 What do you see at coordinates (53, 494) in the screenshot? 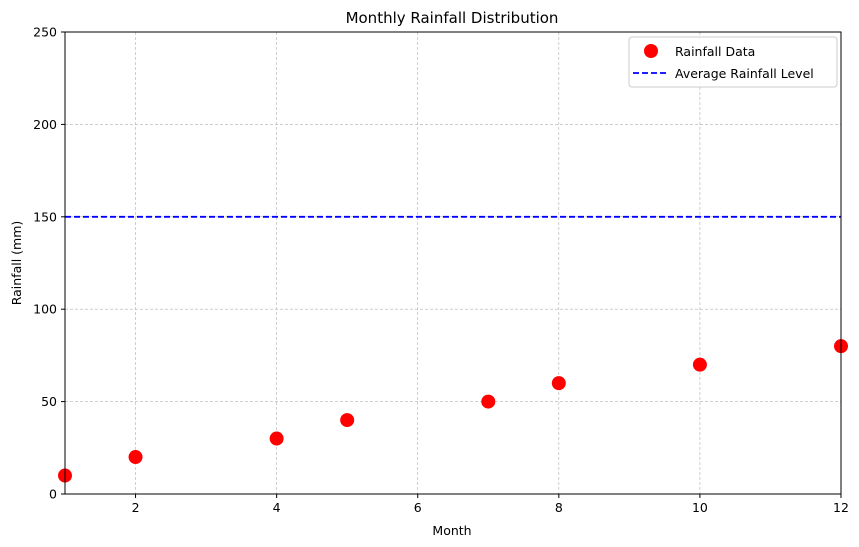
I see `y-tick-label: 0` at bounding box center [53, 494].